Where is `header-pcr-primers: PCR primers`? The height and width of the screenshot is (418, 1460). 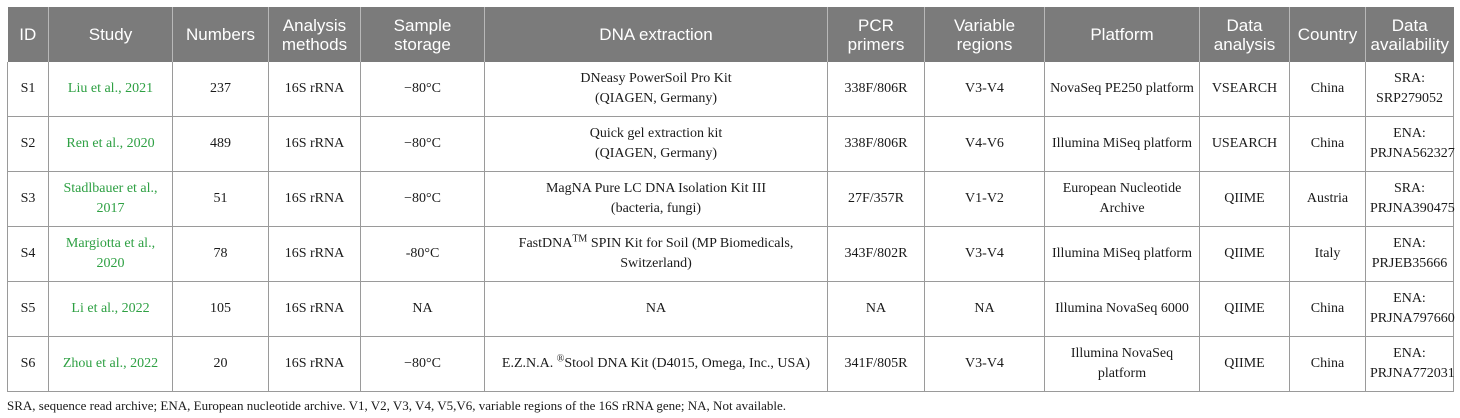
header-pcr-primers: PCR primers is located at coordinates (876, 34).